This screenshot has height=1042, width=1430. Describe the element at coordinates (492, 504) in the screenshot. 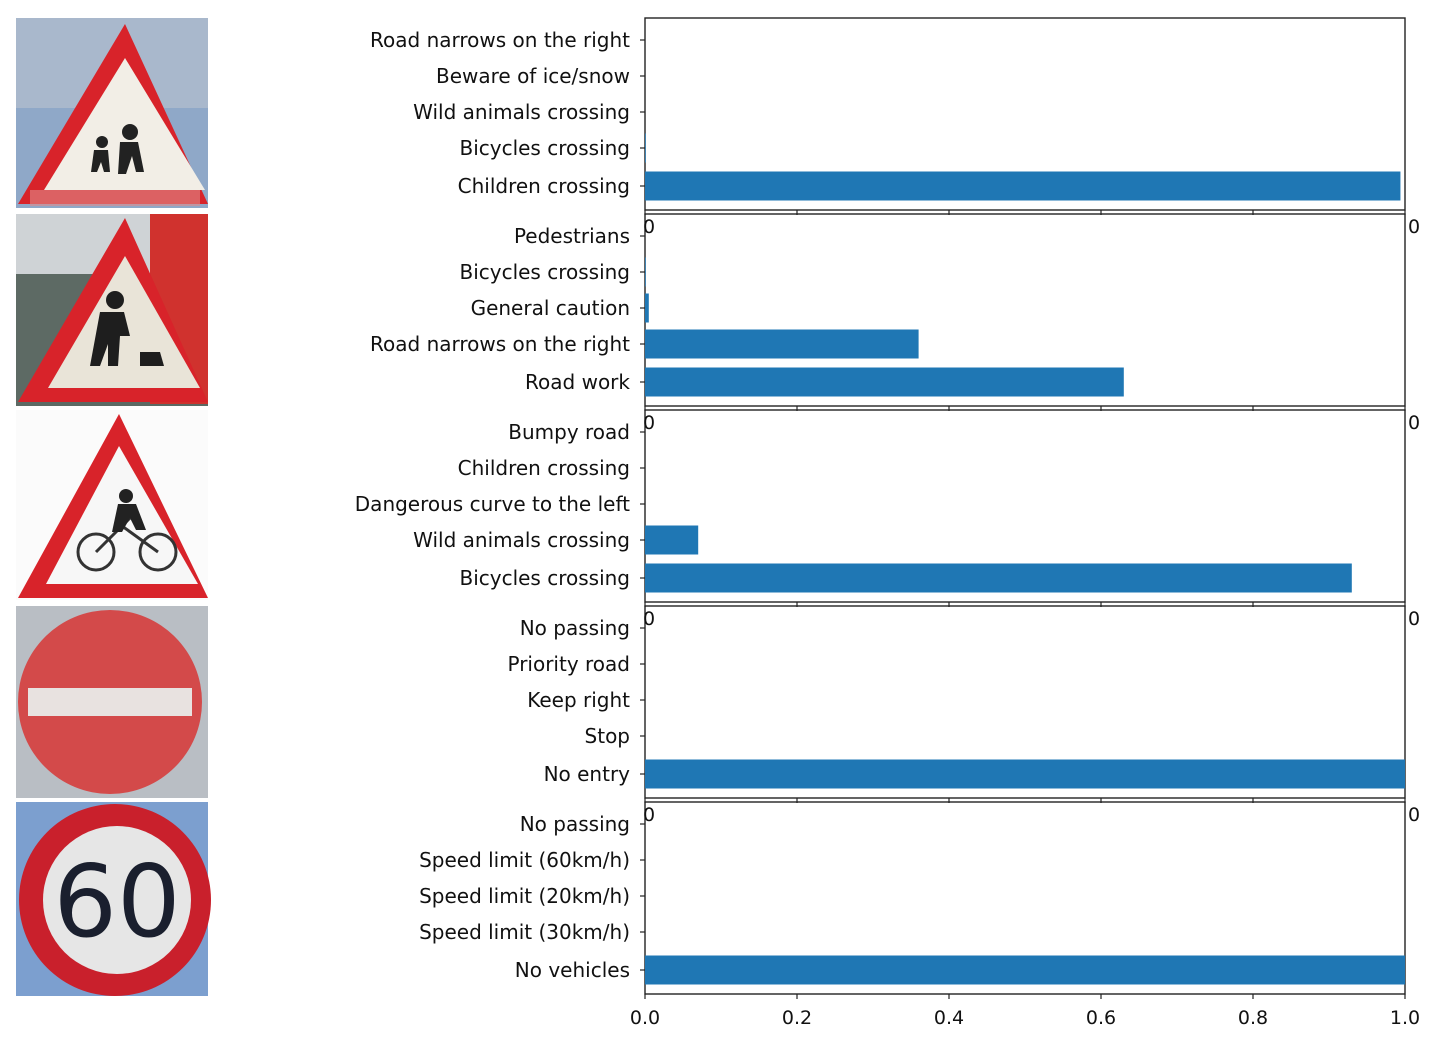

I see `category-label: Dangerous curve to the left` at that location.